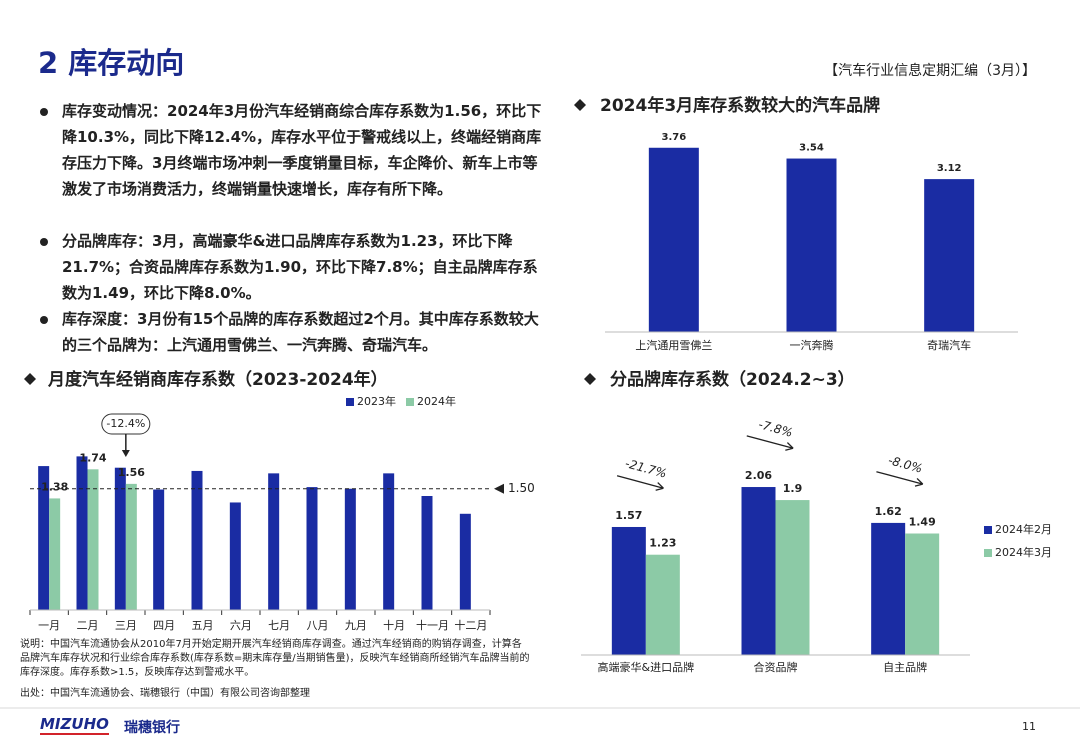 The height and width of the screenshot is (750, 1080). I want to click on annotation-group: -7.8%, so click(770, 434).